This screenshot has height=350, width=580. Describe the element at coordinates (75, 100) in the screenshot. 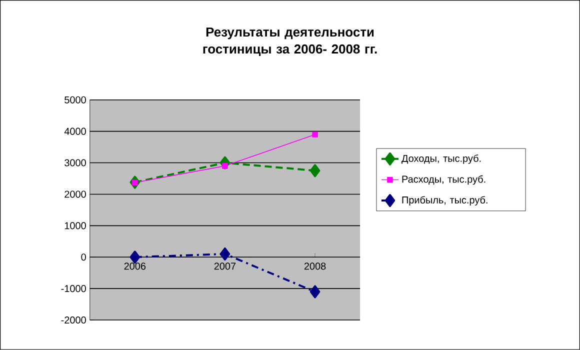

I see `y-tick-label: 5000` at that location.